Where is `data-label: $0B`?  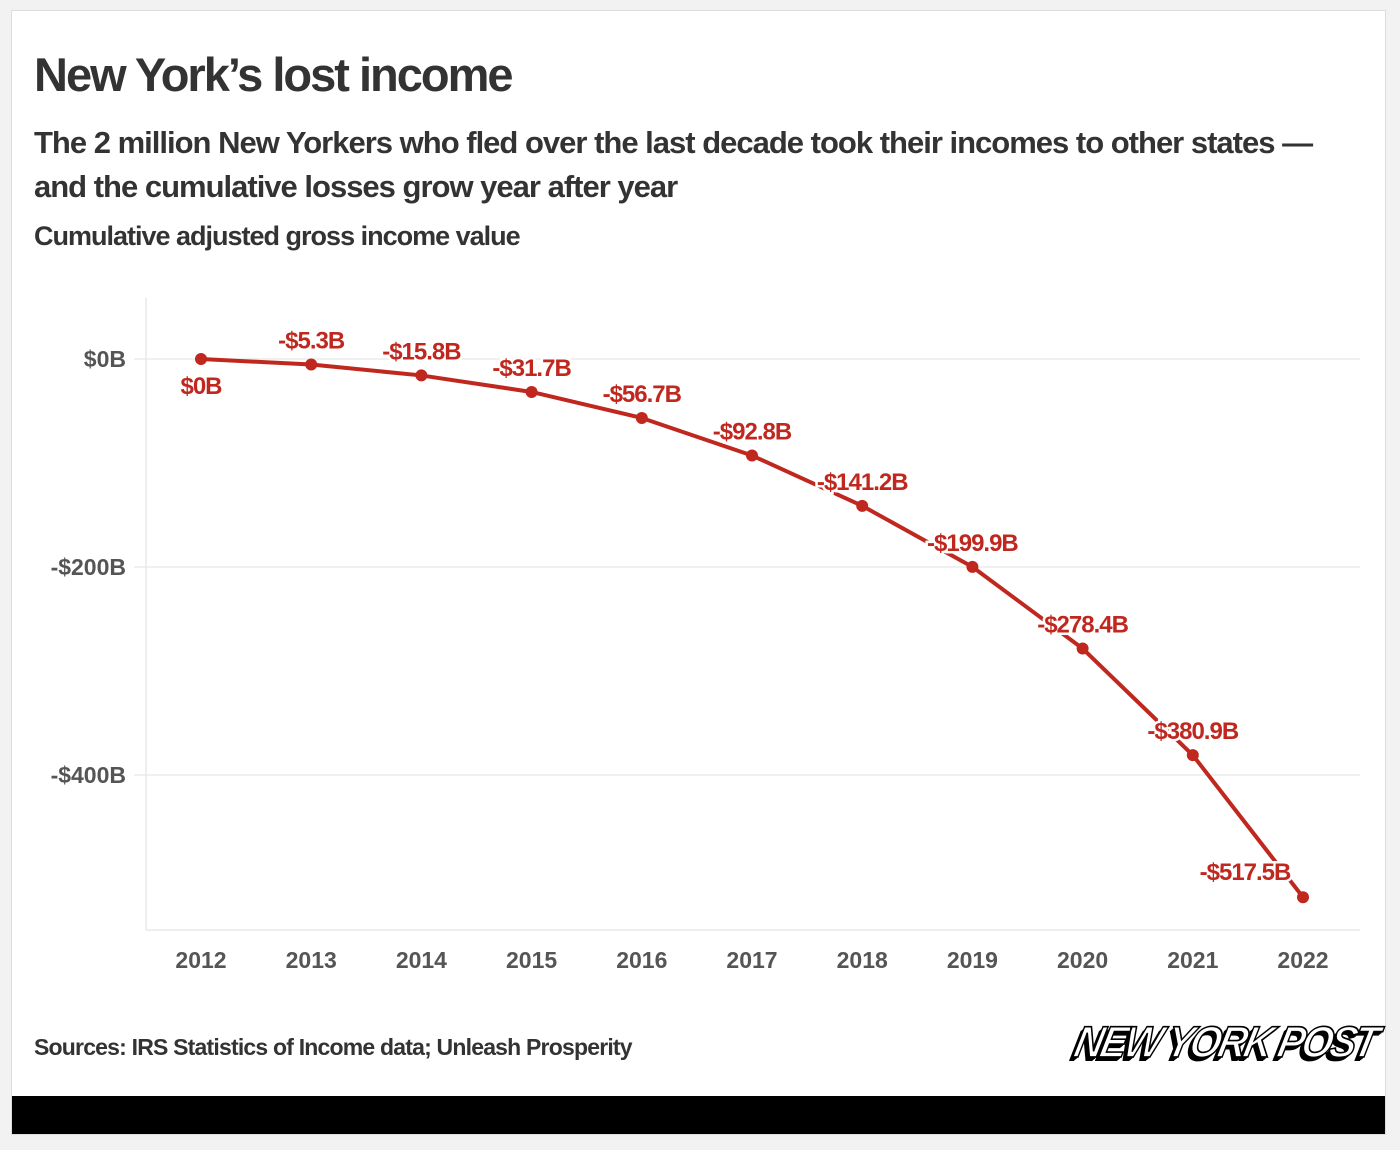 data-label: $0B is located at coordinates (201, 386).